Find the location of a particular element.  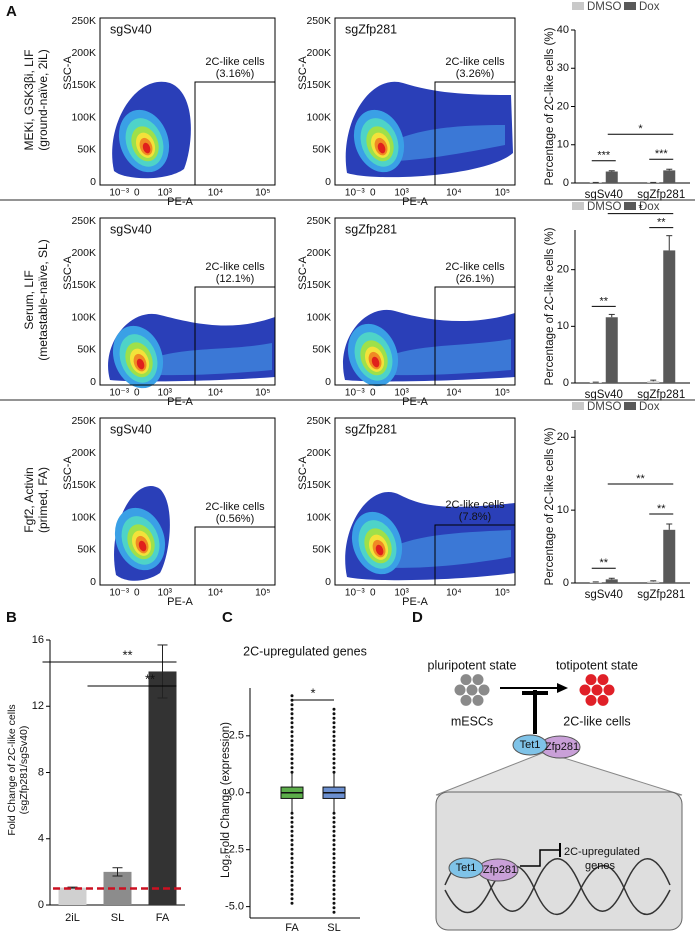

inhibition is located at coordinates (540, 858).